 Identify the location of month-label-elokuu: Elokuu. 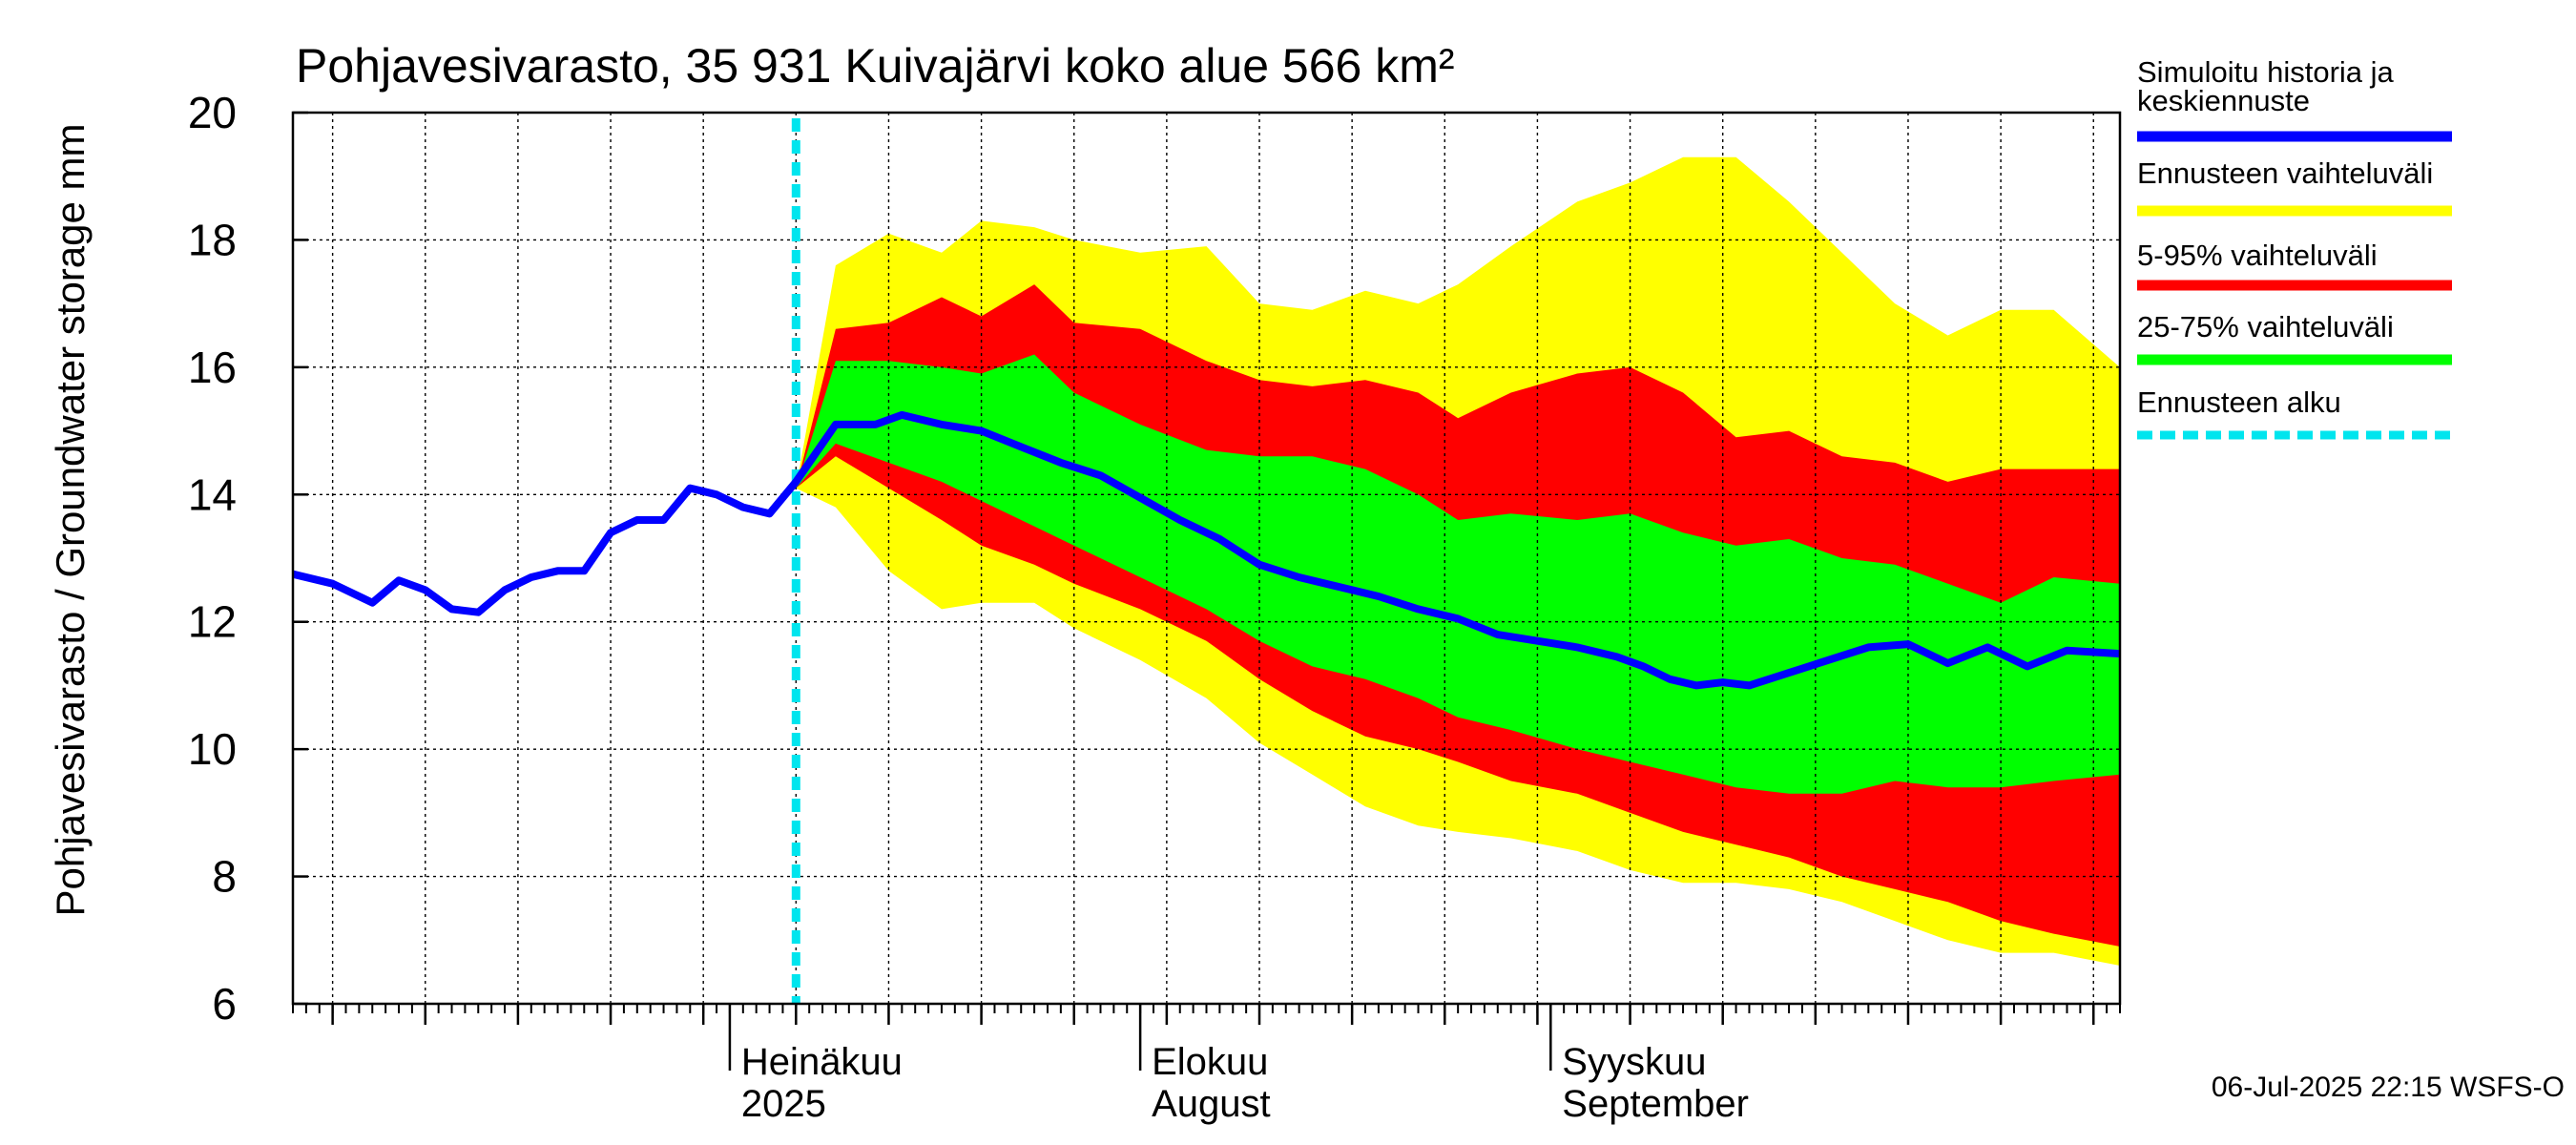
(1210, 1062).